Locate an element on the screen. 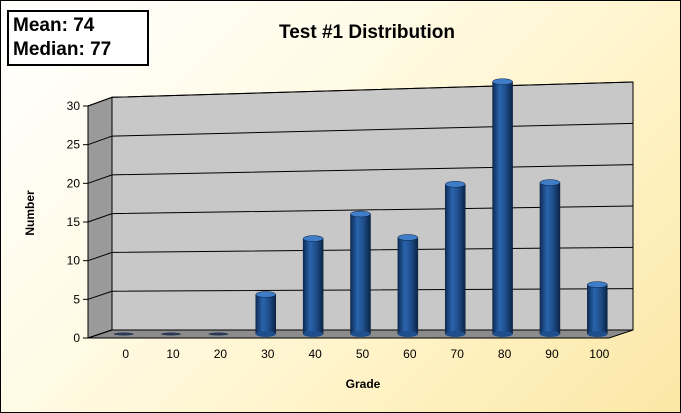 This screenshot has height=413, width=681. x-tick-label: 40 is located at coordinates (315, 354).